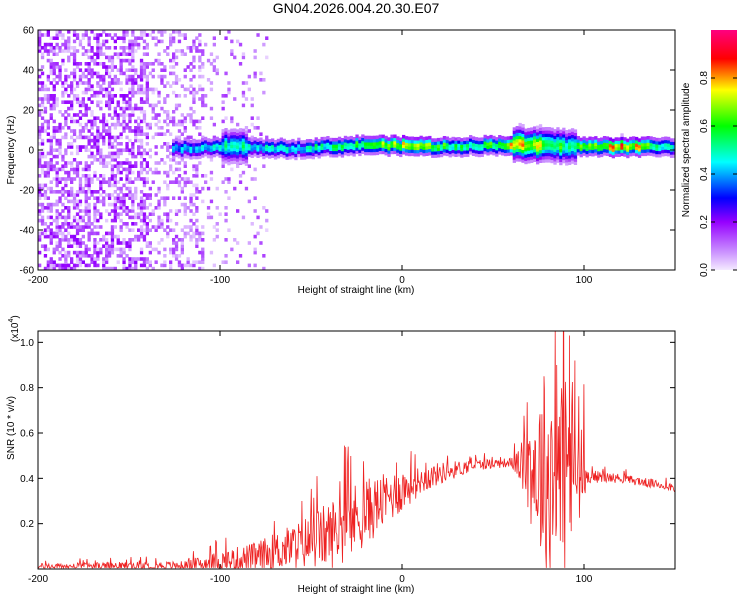 Image resolution: width=750 pixels, height=600 pixels. I want to click on snr-y-tick-label: 0.8, so click(27, 388).